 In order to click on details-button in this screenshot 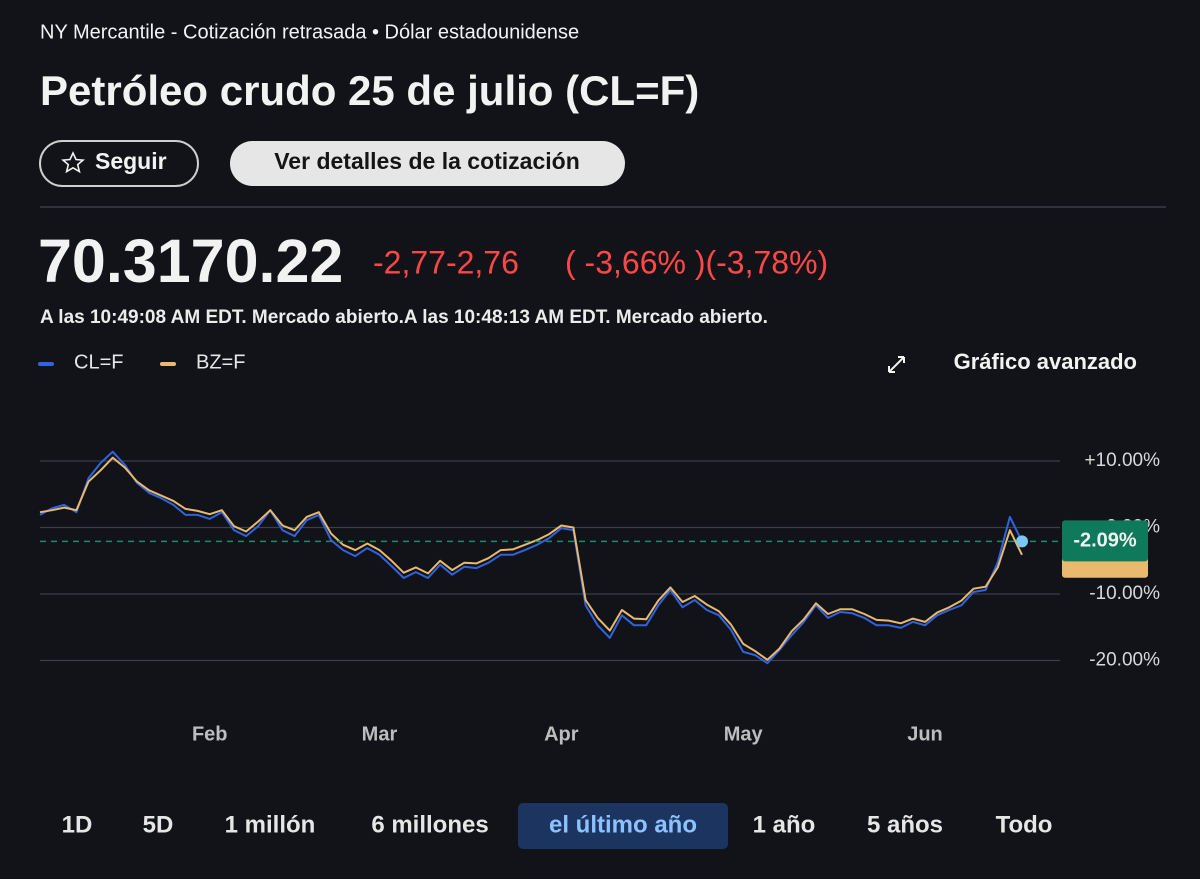, I will do `click(427, 163)`.